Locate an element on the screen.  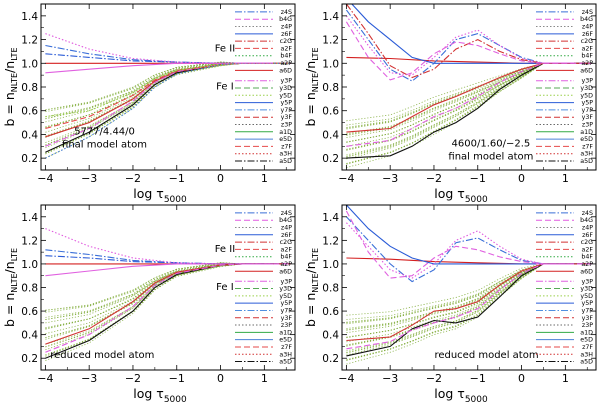
annotation: Fe I is located at coordinates (225, 287).